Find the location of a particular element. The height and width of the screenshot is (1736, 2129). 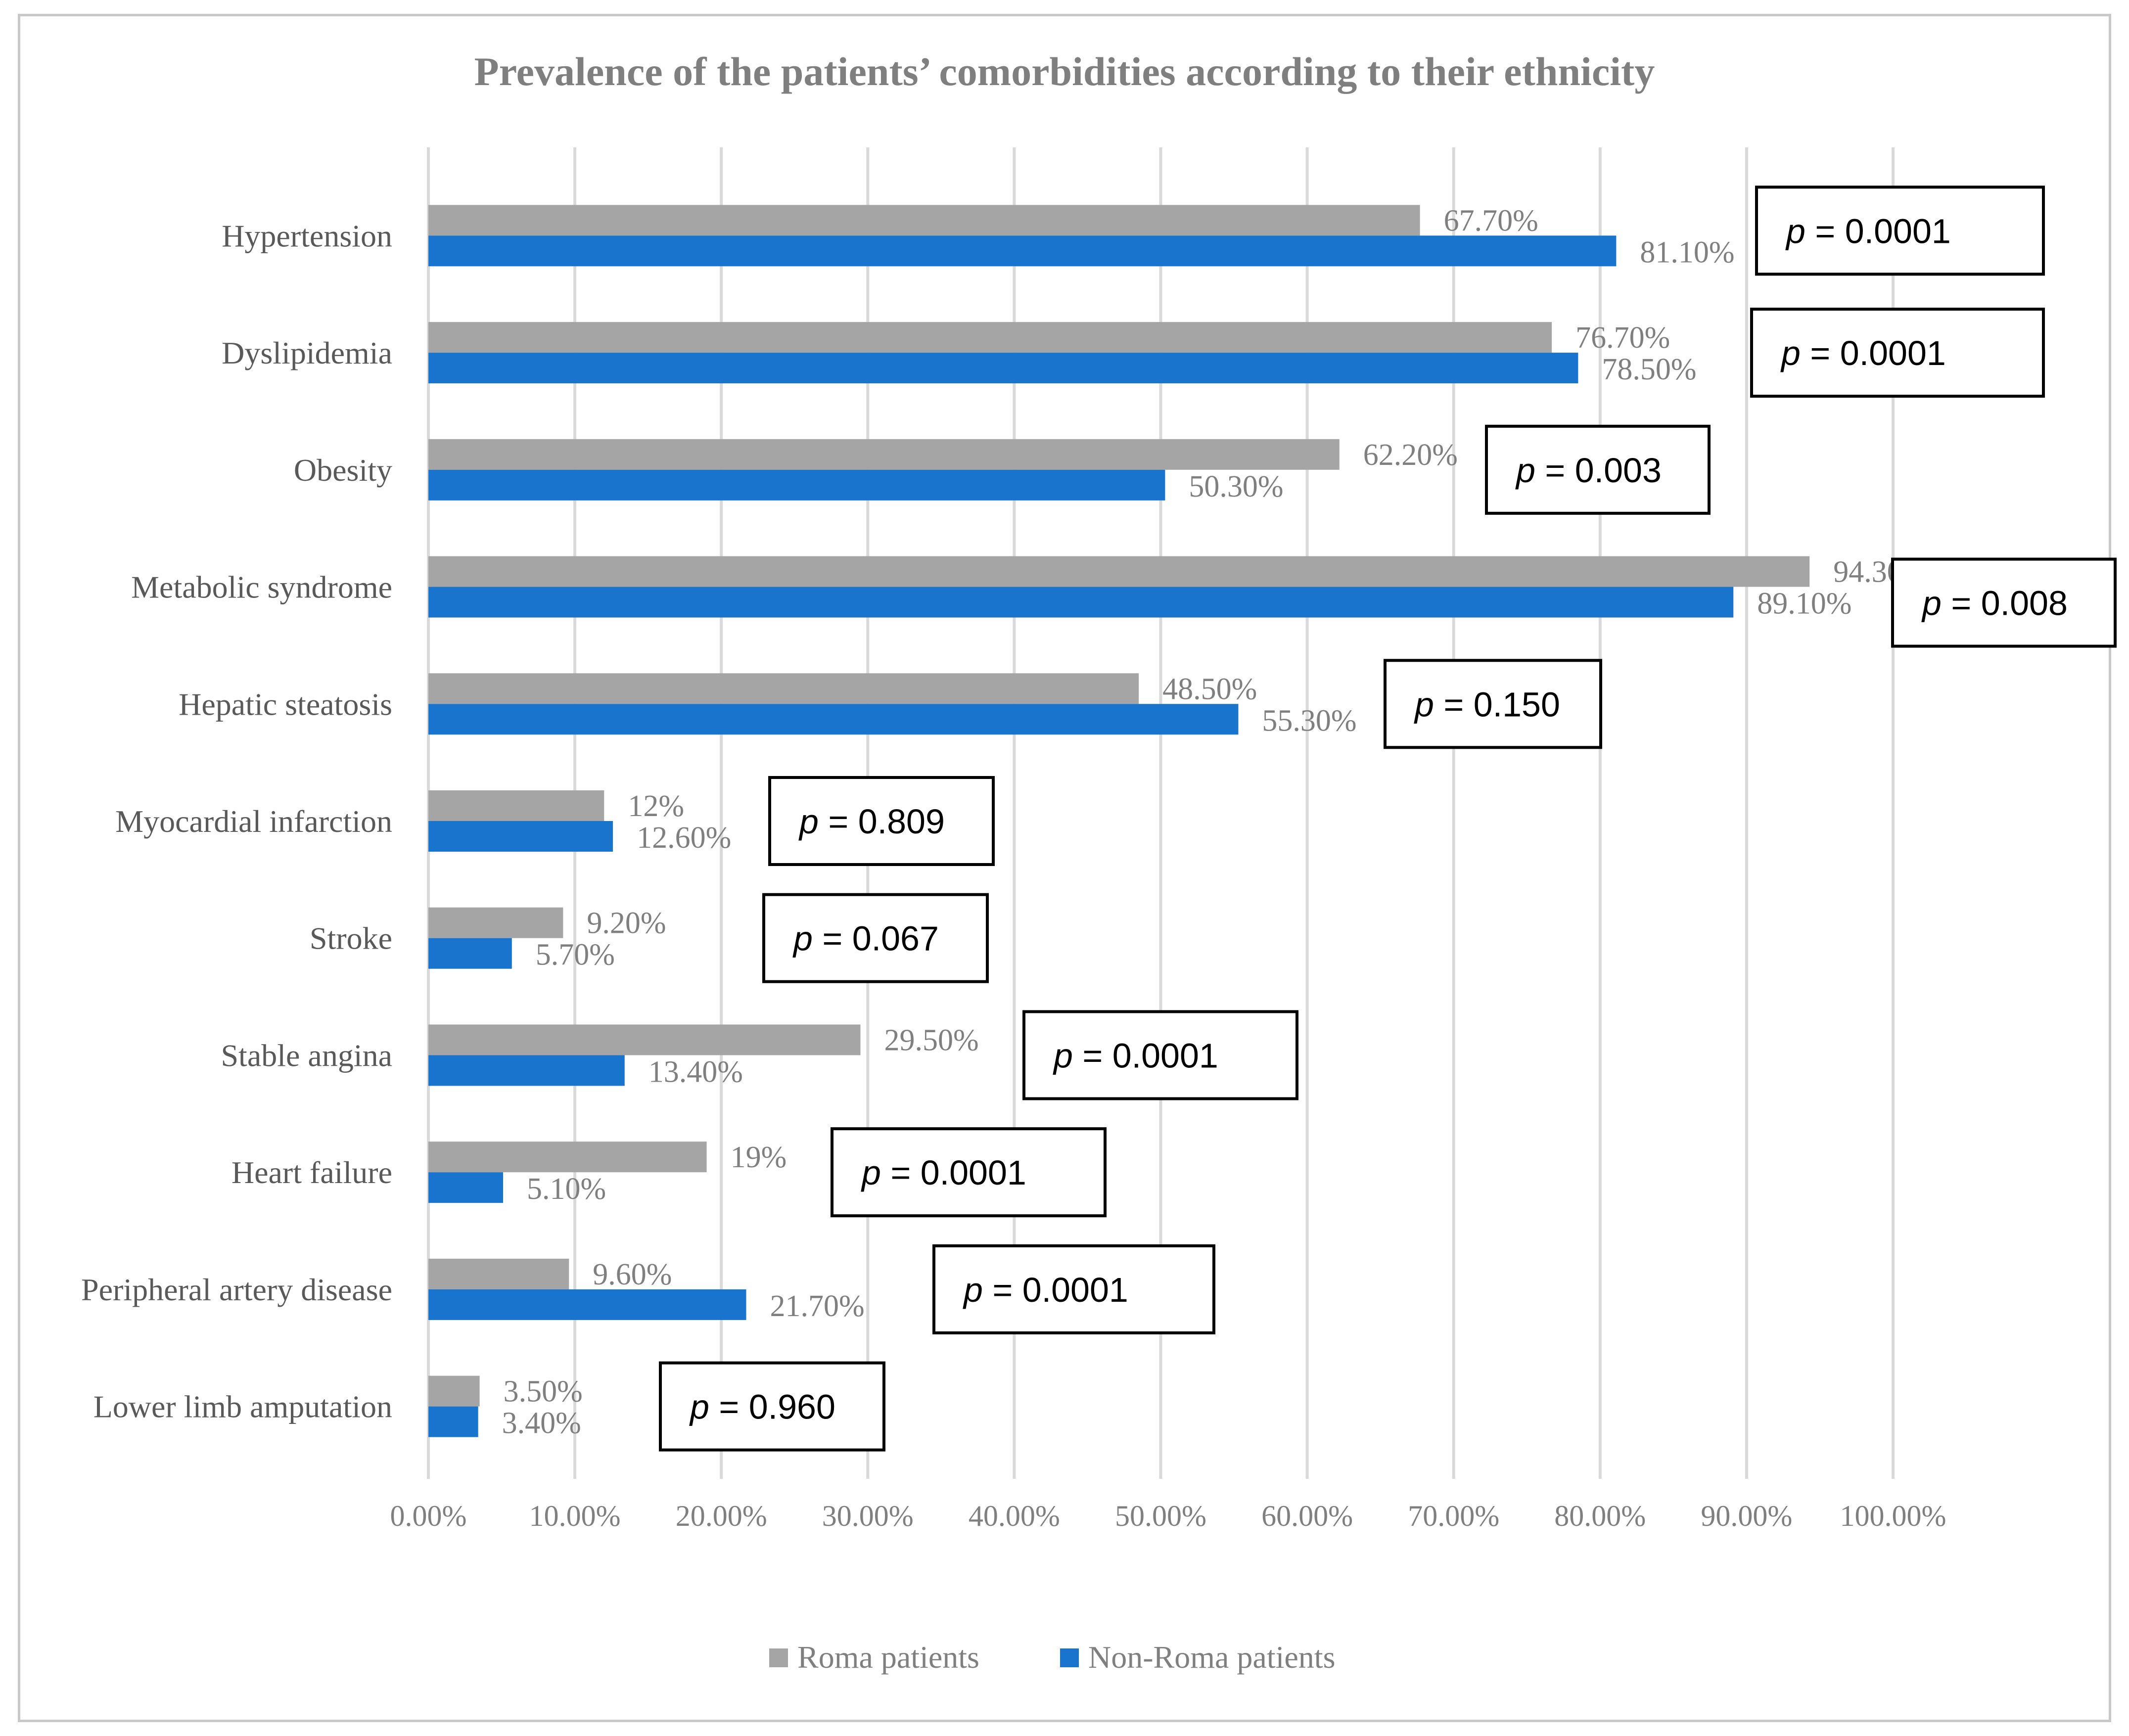

data-label-non-roma: 50.30% is located at coordinates (1236, 486).